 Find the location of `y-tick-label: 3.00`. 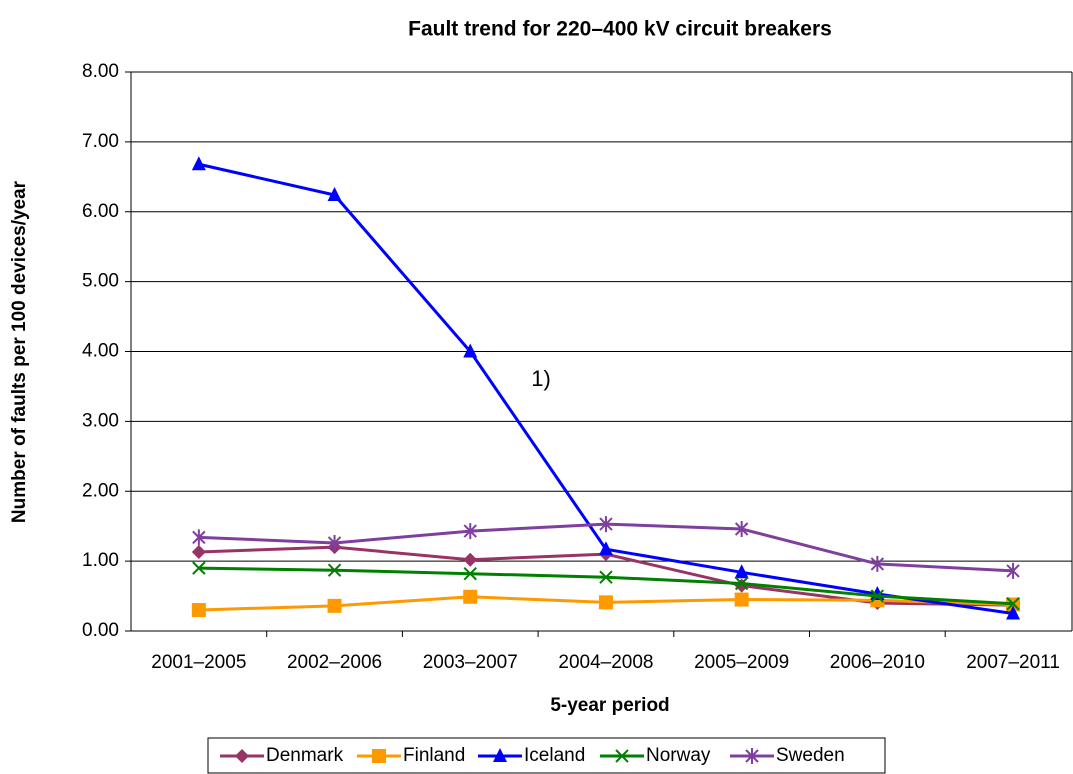

y-tick-label: 3.00 is located at coordinates (100, 420).